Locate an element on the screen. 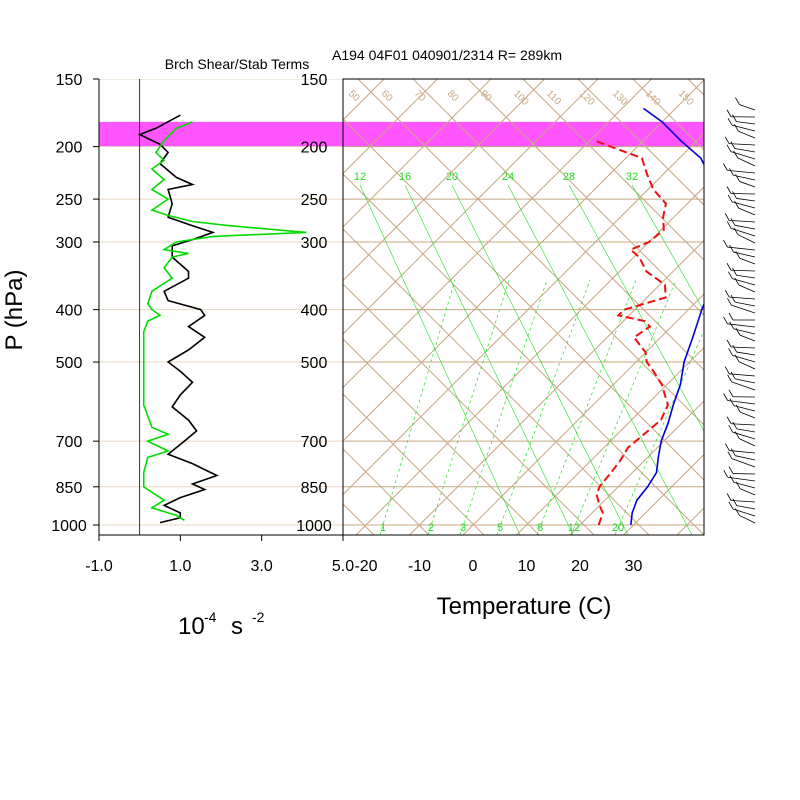  dry-adiabat-label: 130 is located at coordinates (620, 98).